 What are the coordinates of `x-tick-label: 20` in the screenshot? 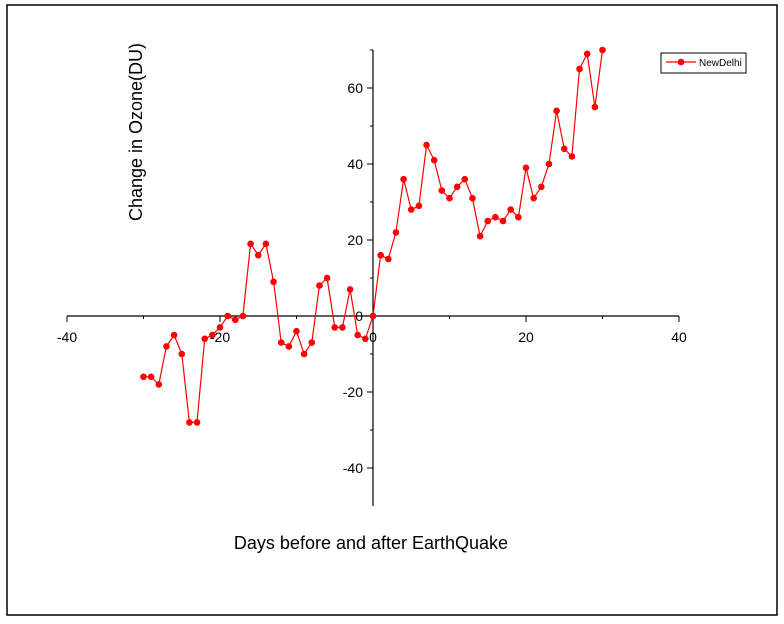 It's located at (526, 337).